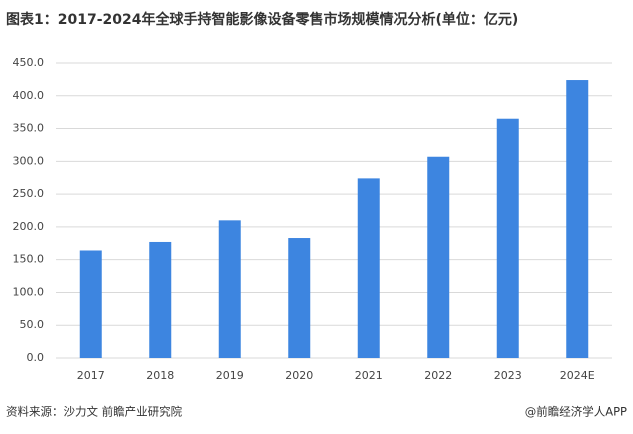 The width and height of the screenshot is (633, 434). Describe the element at coordinates (299, 375) in the screenshot. I see `x-tick-label: 2020` at that location.